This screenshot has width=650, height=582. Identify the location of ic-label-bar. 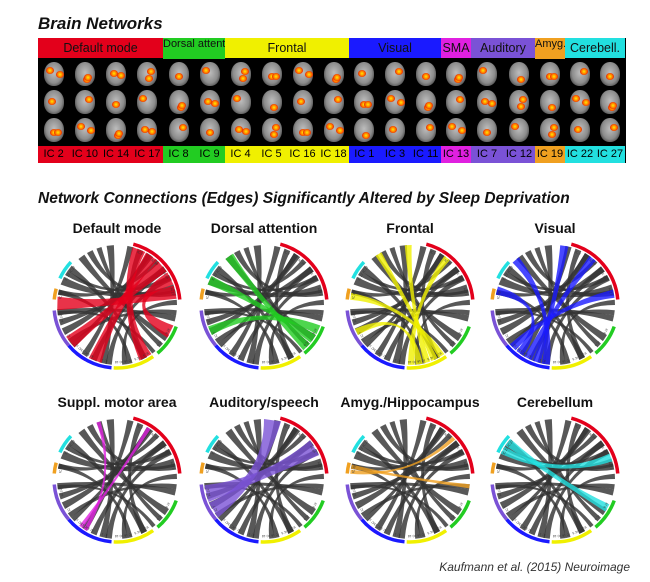
(194, 154).